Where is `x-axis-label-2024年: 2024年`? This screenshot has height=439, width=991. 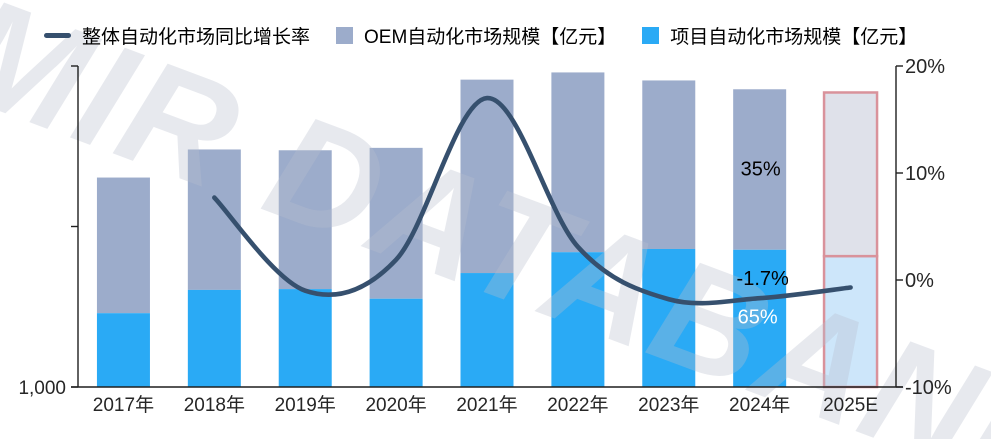 x-axis-label-2024年: 2024年 is located at coordinates (759, 405).